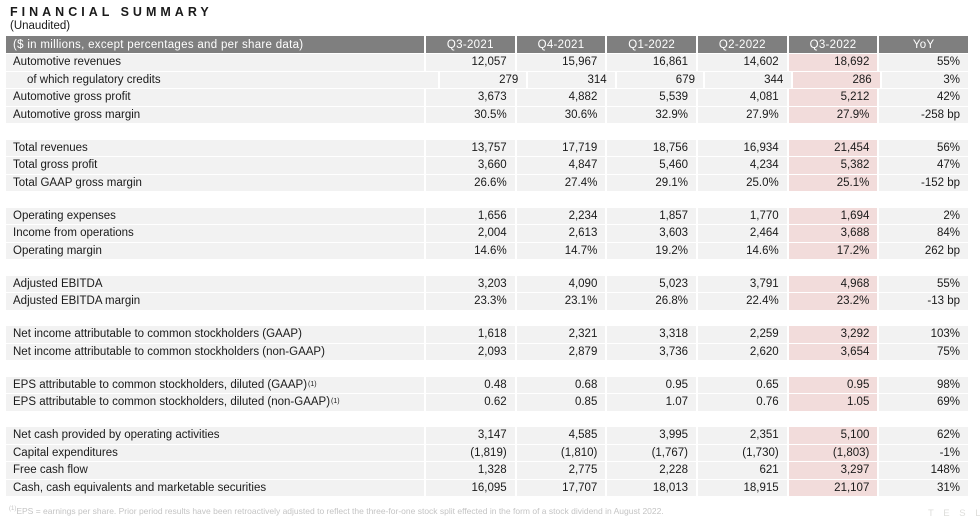  I want to click on value-cell-q1-2022: 3,736, so click(652, 351).